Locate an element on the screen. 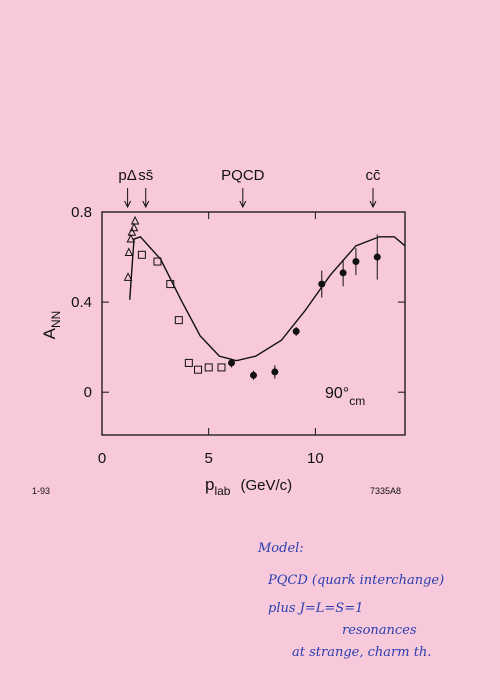  note-line: Model: is located at coordinates (280, 548).